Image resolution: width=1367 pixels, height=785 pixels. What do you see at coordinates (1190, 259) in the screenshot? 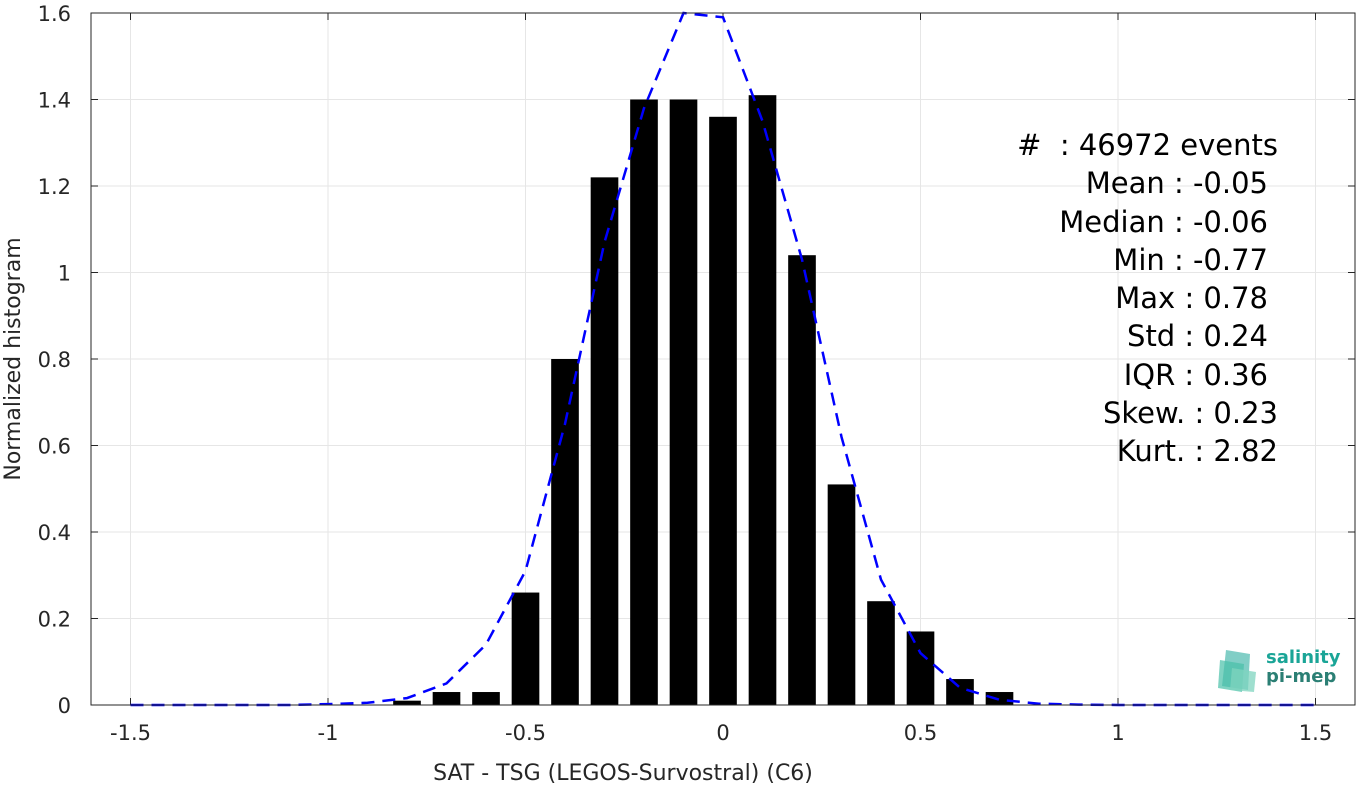
I see `stat-min: Min : -0.77` at bounding box center [1190, 259].